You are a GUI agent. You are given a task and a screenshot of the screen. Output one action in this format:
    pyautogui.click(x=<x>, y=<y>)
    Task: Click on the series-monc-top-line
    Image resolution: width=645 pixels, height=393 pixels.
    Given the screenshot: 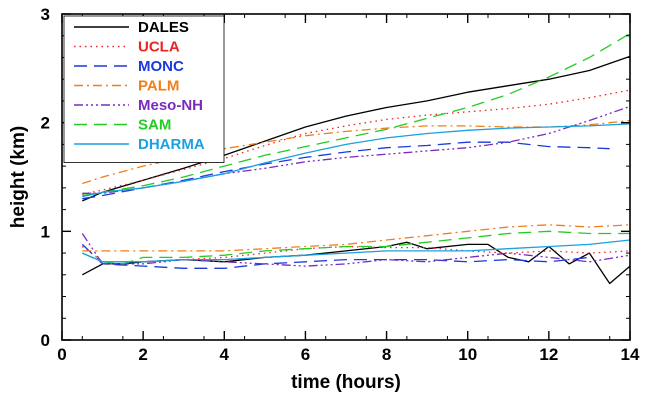 What is the action you would take?
    pyautogui.click(x=346, y=170)
    